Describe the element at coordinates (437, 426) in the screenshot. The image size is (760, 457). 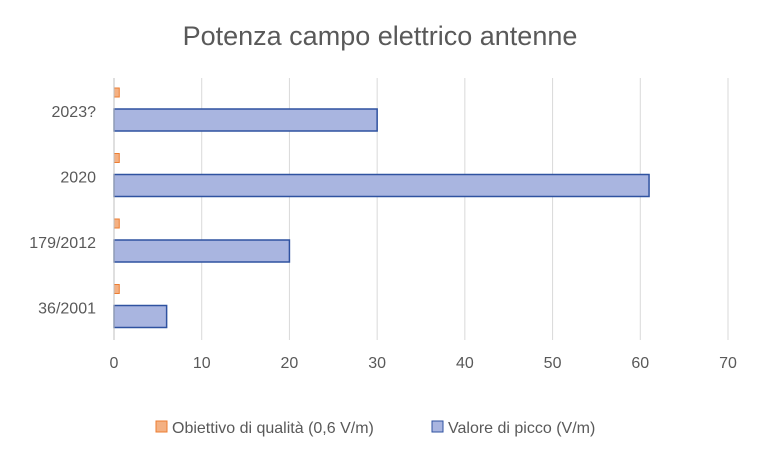
I see `legend-swatch-valore` at that location.